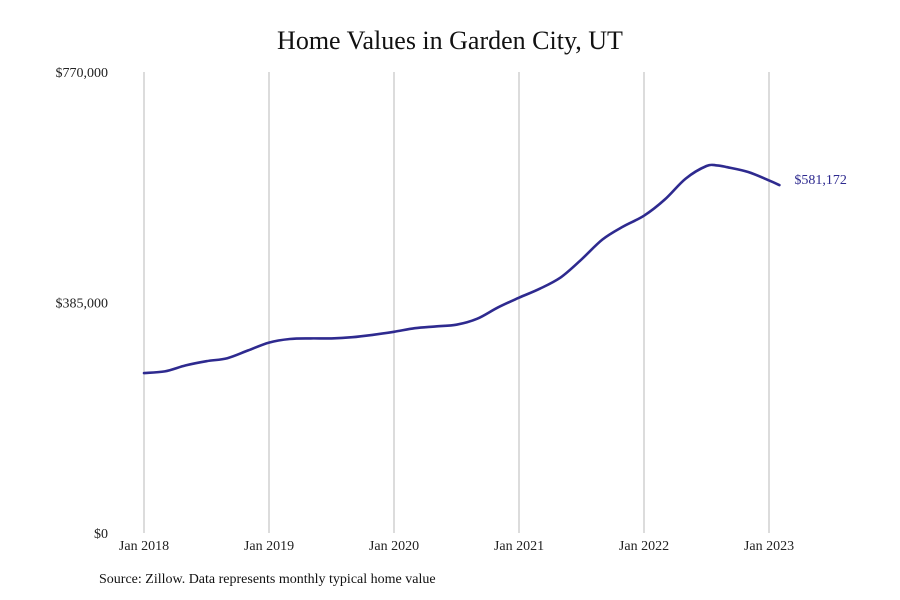 This screenshot has width=900, height=600. What do you see at coordinates (144, 546) in the screenshot?
I see `x-tick-label: Jan 2018` at bounding box center [144, 546].